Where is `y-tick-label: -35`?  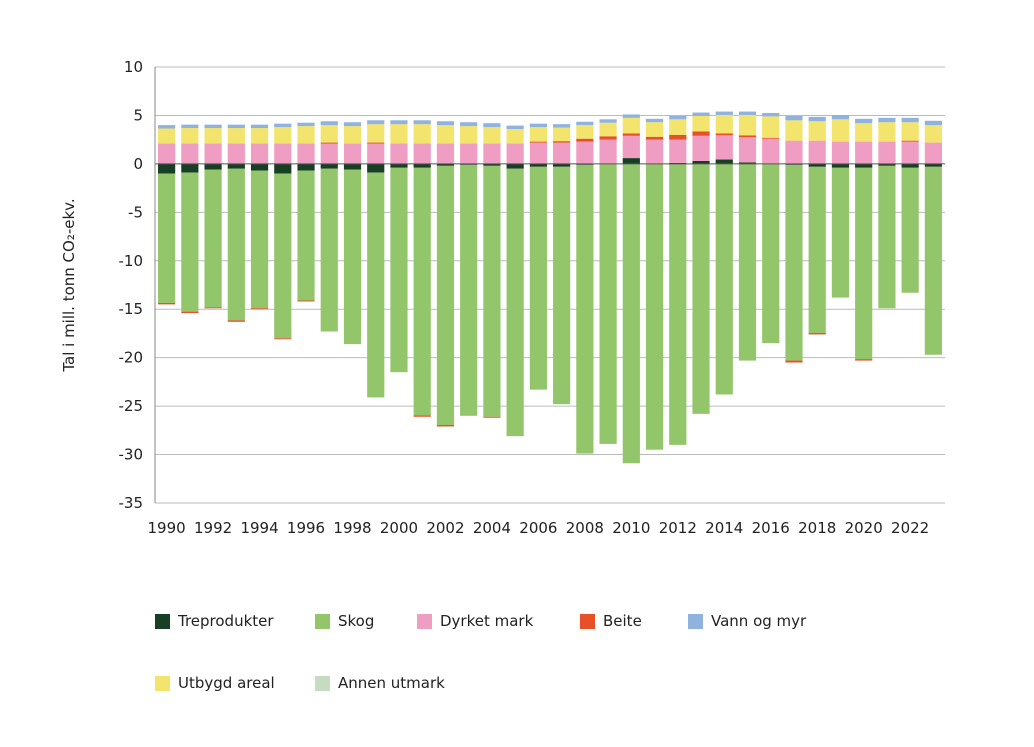
y-tick-label: -35 is located at coordinates (131, 503).